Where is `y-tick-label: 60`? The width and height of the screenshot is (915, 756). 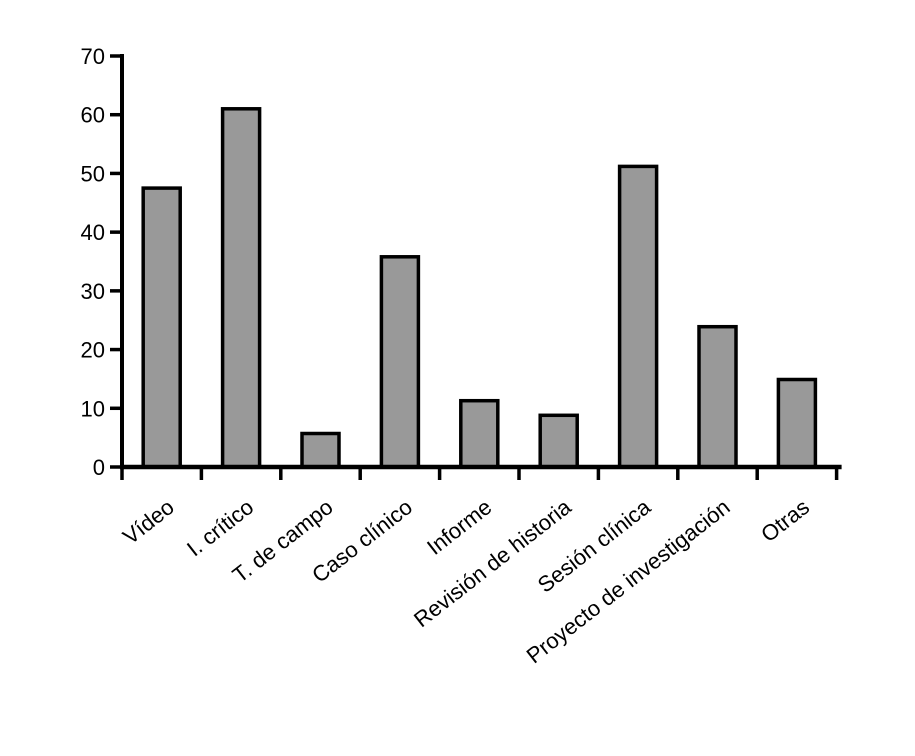
y-tick-label: 60 is located at coordinates (93, 115).